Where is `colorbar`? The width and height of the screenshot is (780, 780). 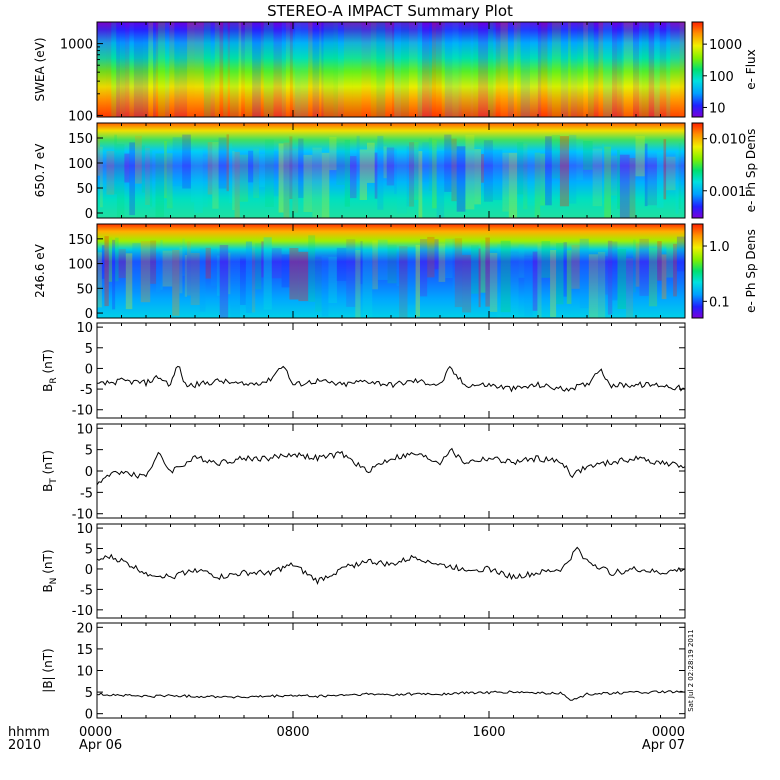
colorbar is located at coordinates (697, 69).